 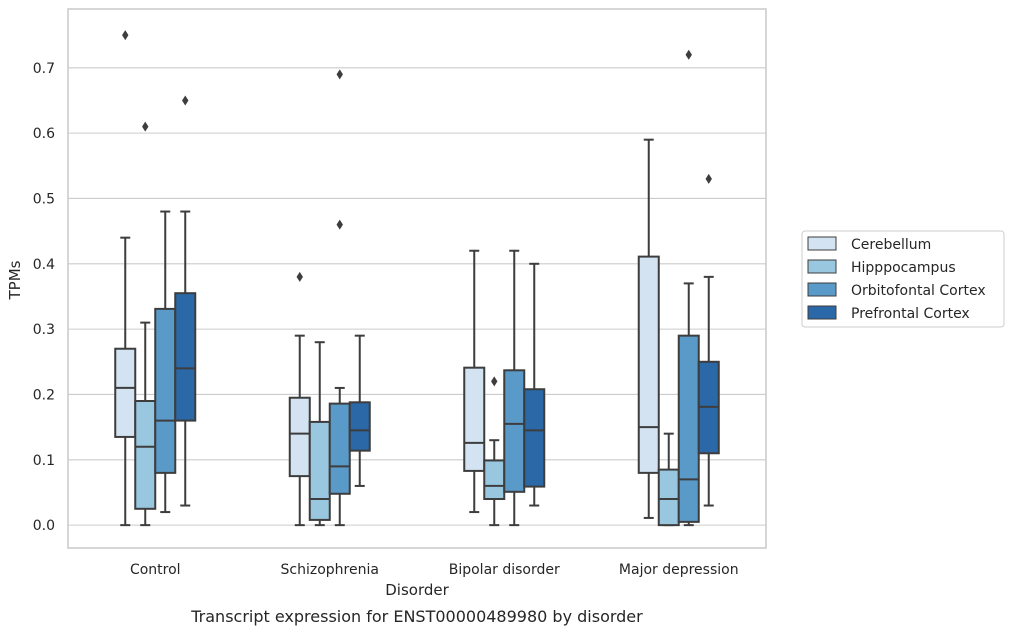 I want to click on legend-label: Orbitofontal Cortex, so click(x=918, y=291).